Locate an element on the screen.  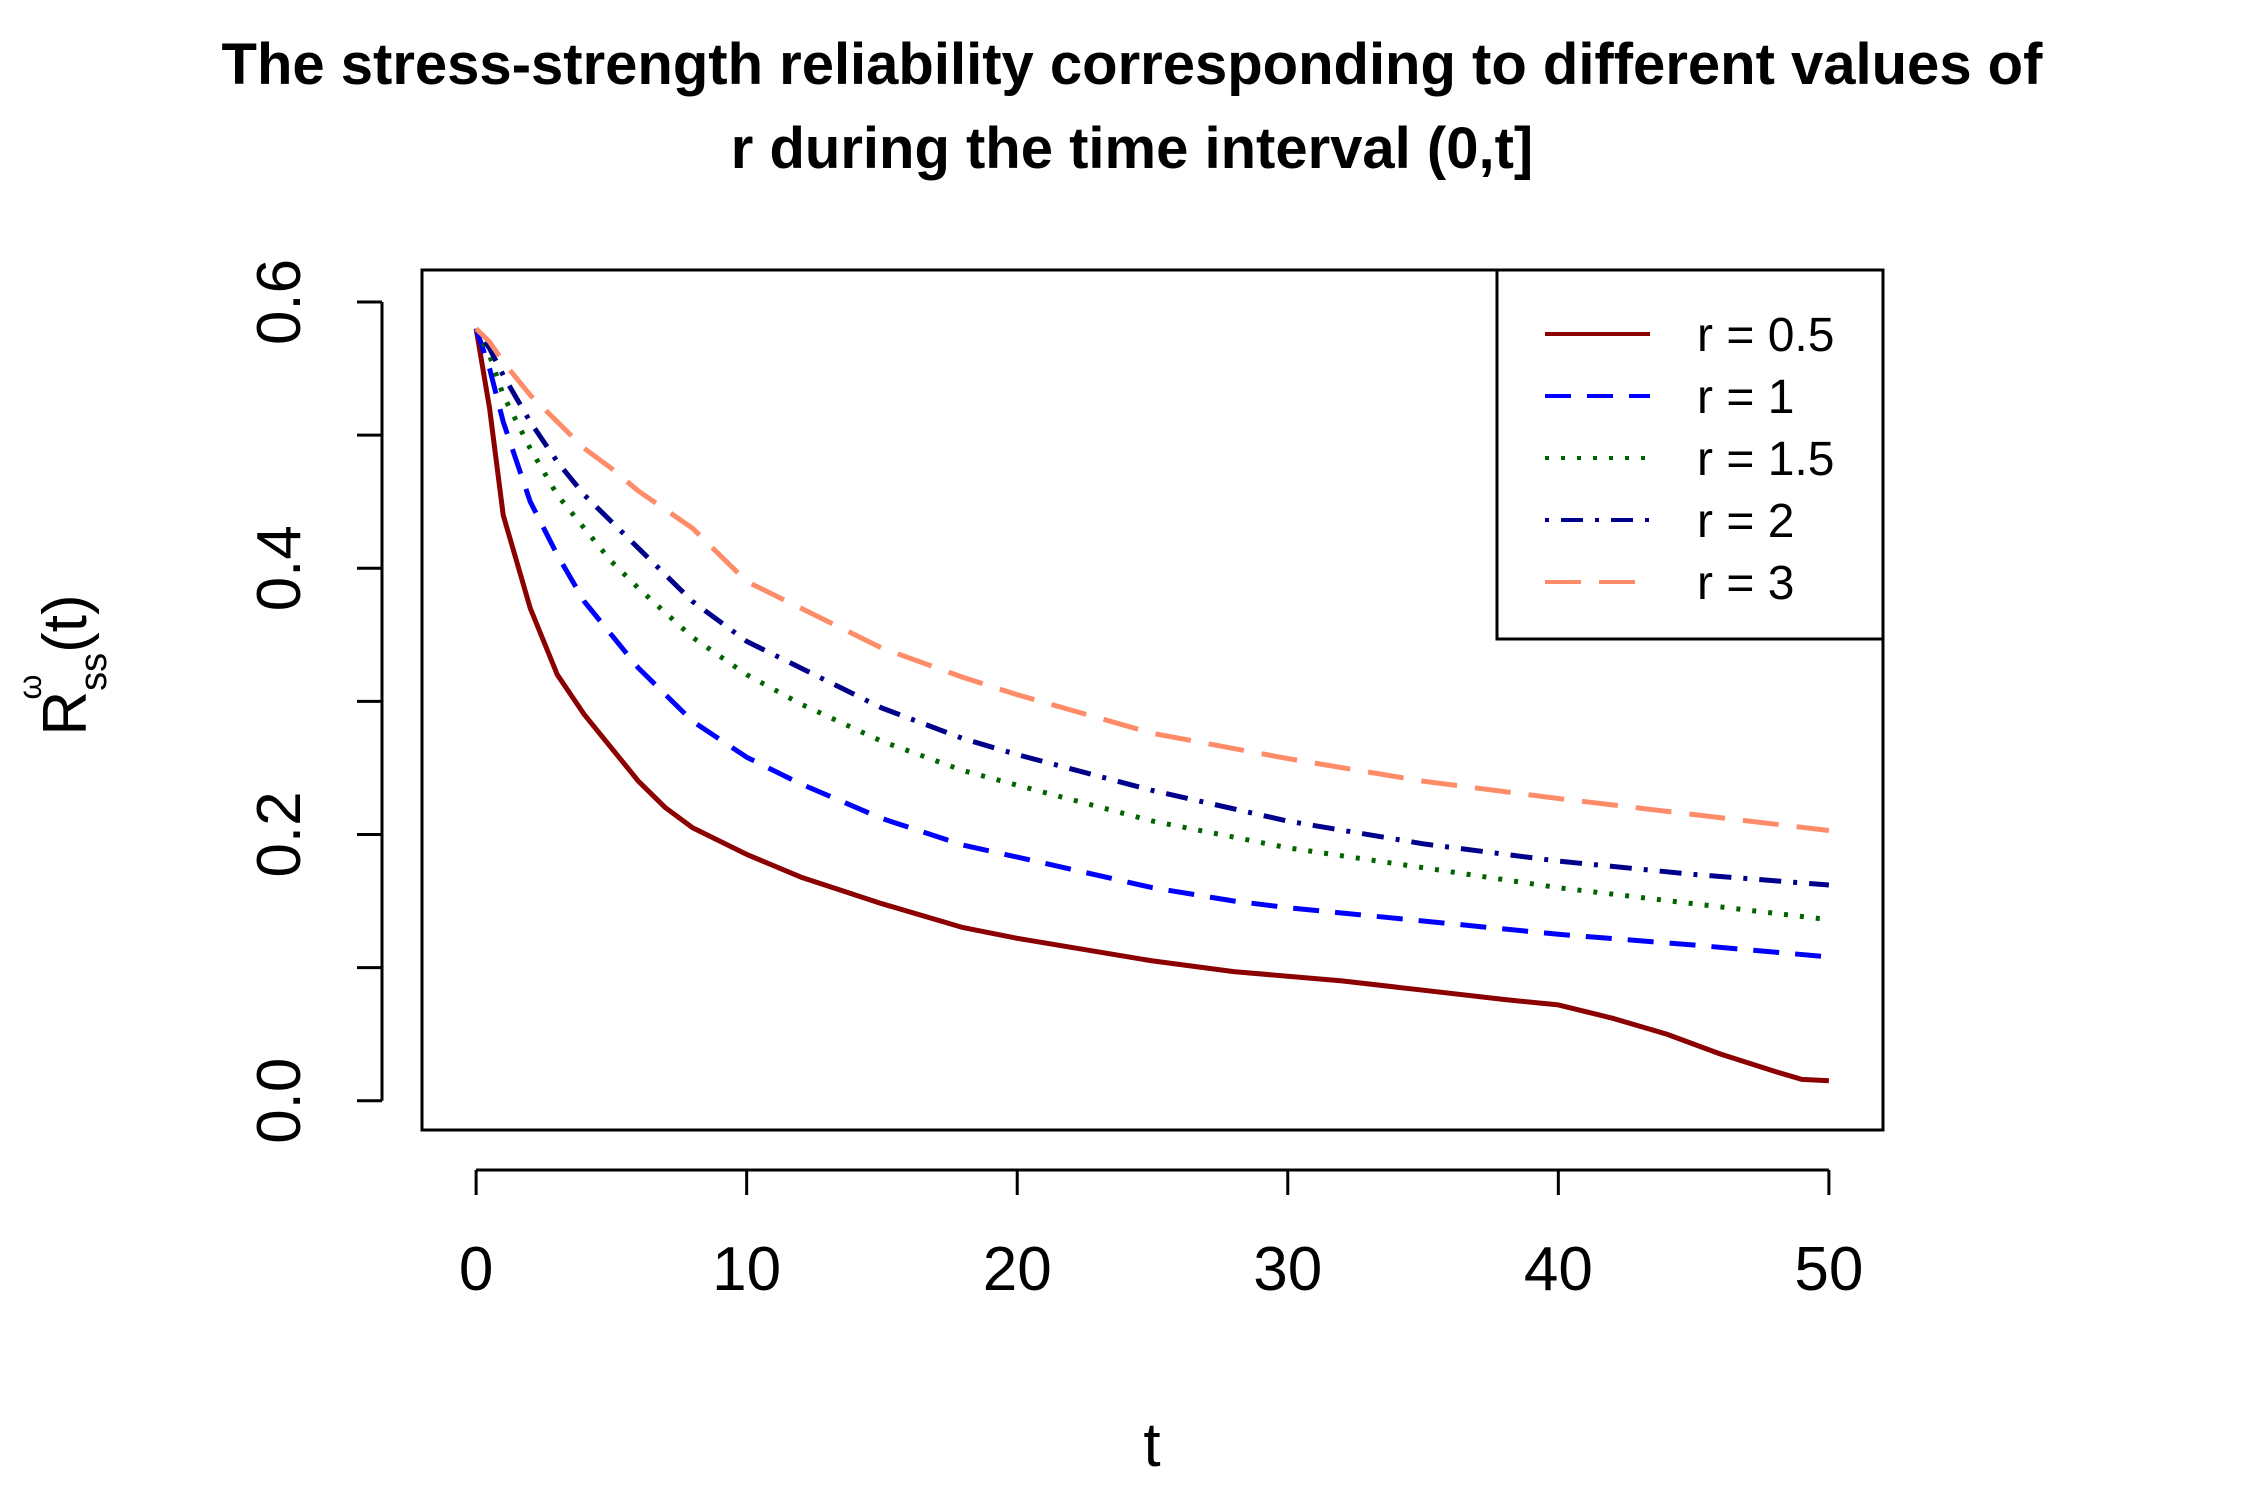
y-tick-label: 0.0 is located at coordinates (279, 1101).